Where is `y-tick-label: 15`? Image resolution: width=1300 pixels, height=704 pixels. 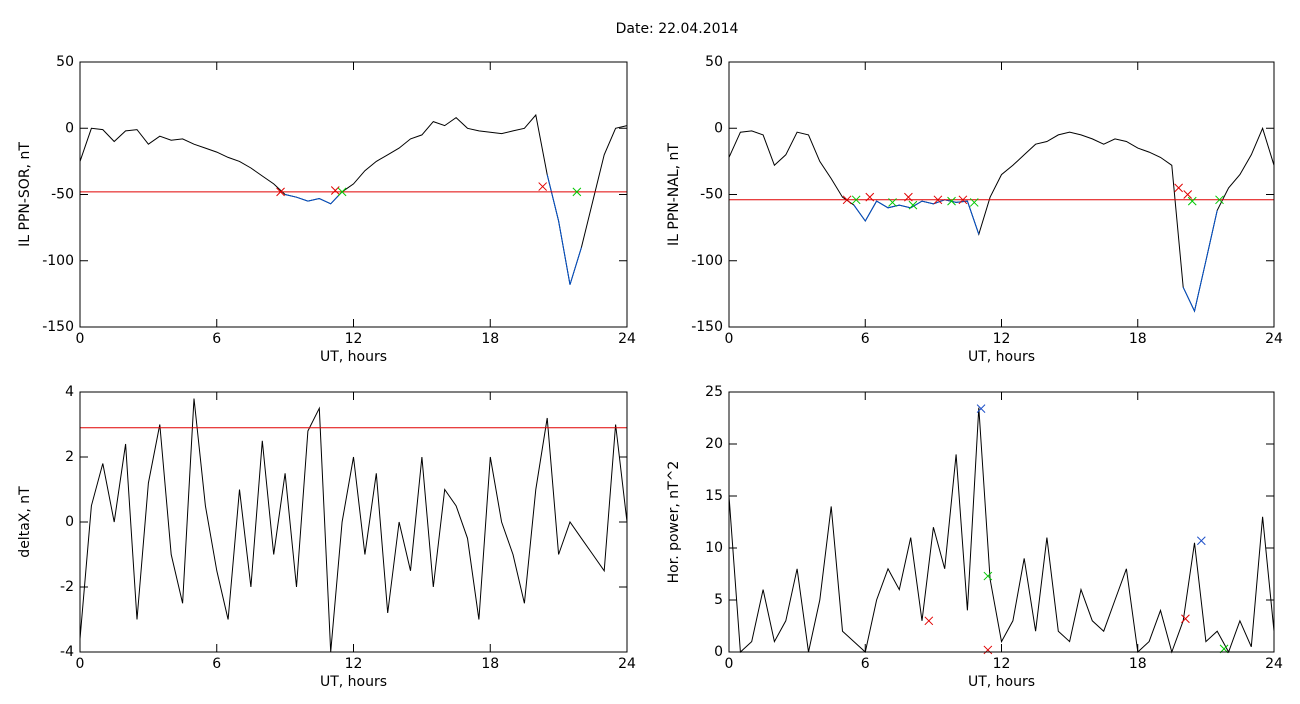
y-tick-label: 15 is located at coordinates (714, 496).